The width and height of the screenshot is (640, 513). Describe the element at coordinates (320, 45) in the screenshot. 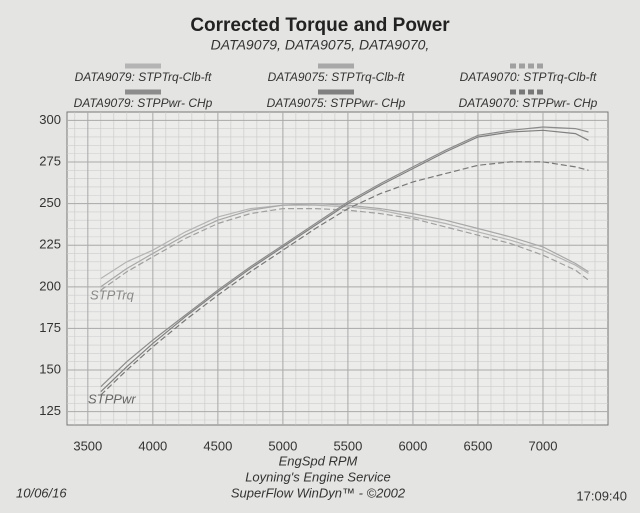

I see `chart-subtitle: DATA9079, DATA9075, DATA9070,` at that location.